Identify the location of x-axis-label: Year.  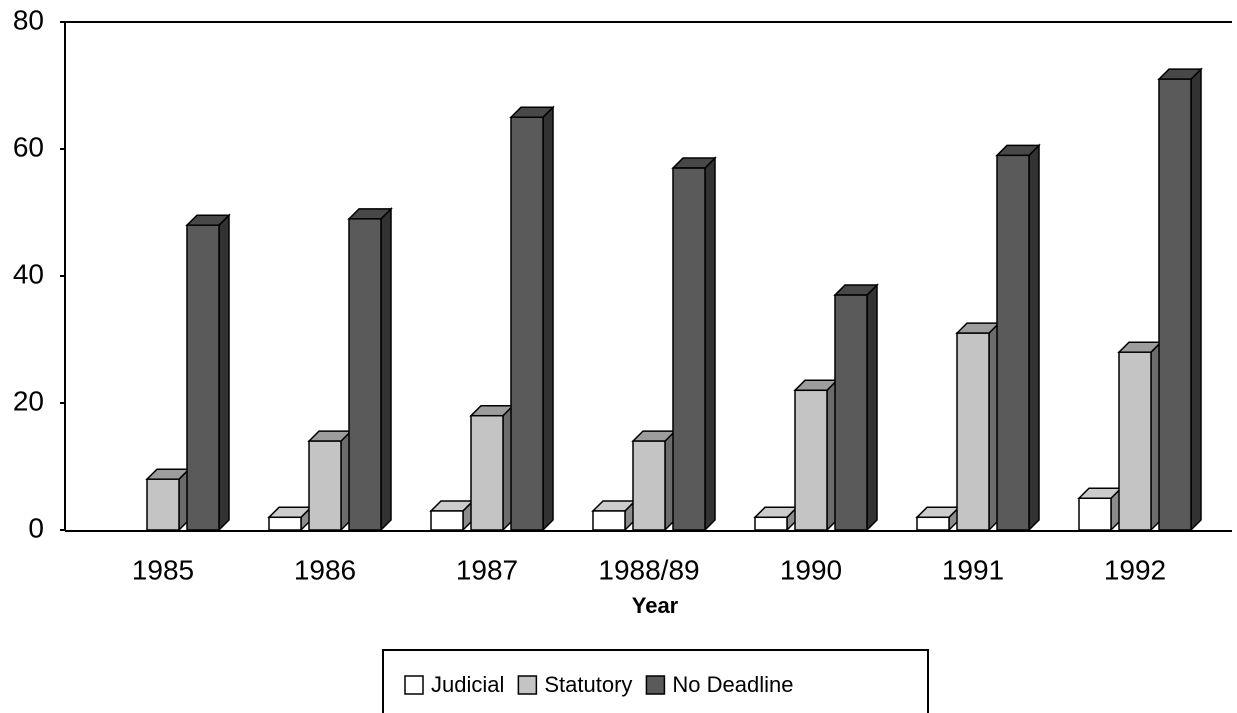
(655, 605).